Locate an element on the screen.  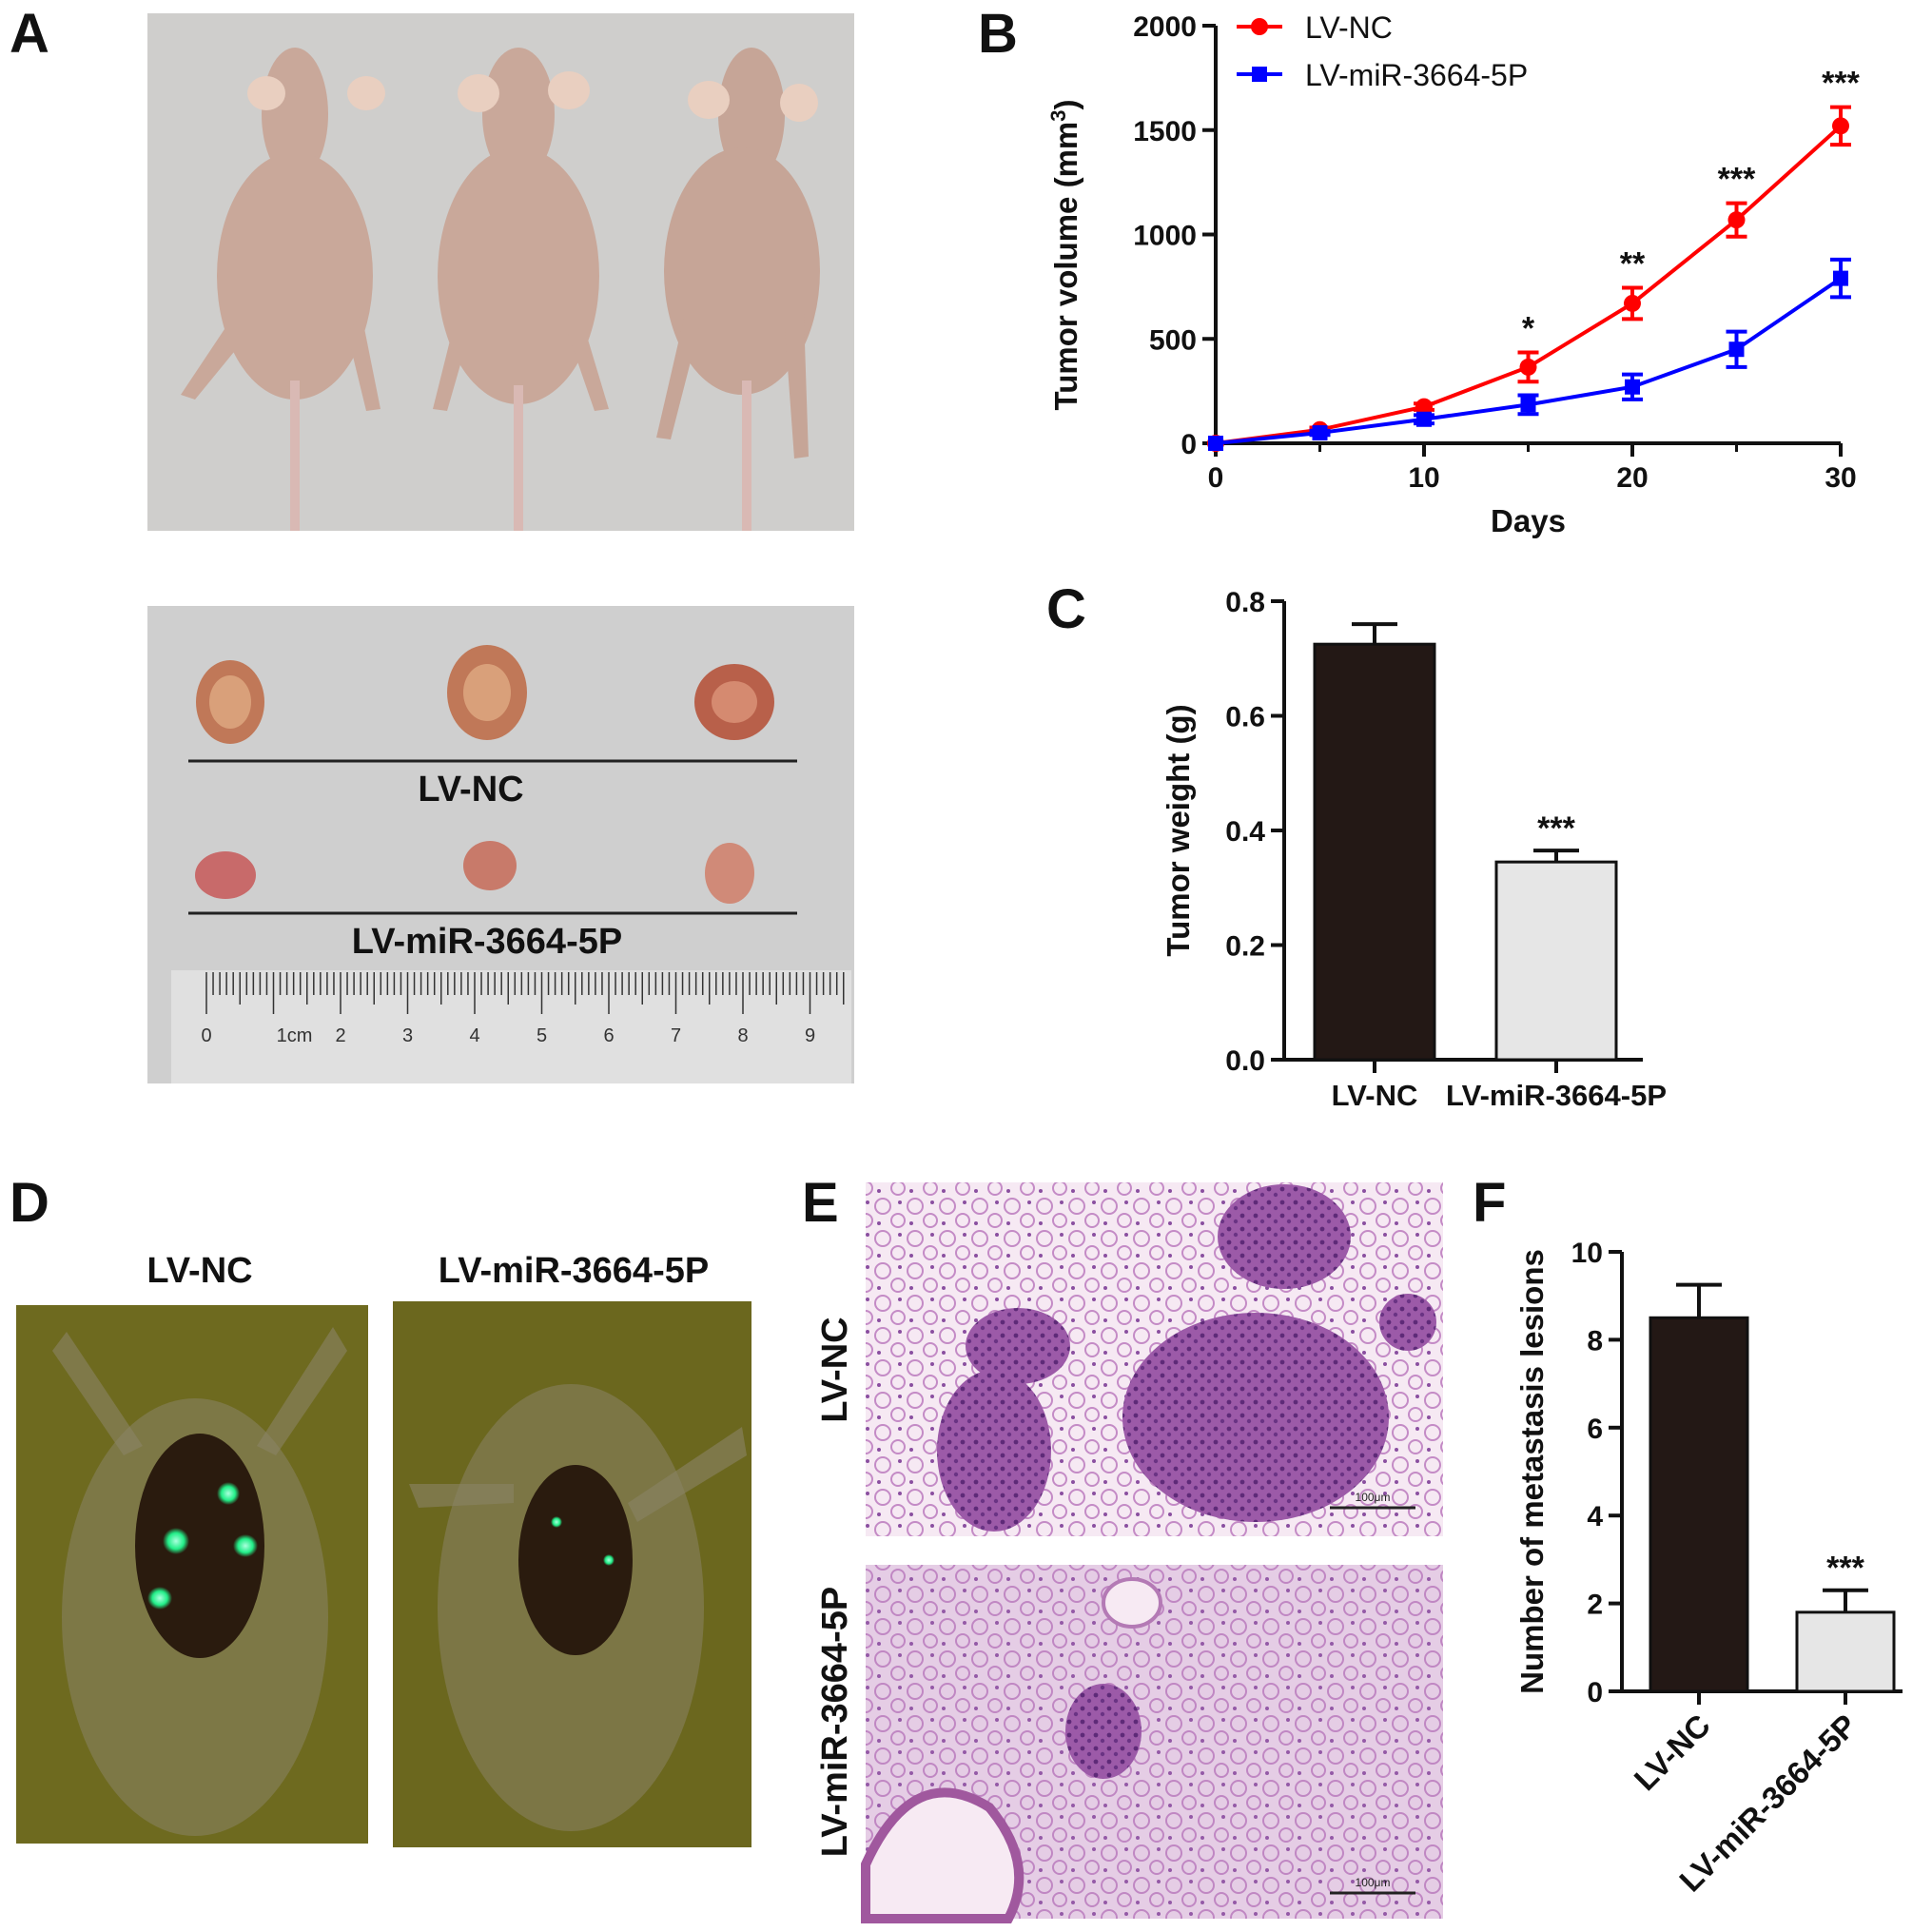
chart-b-ytick-label: 0 is located at coordinates (1189, 445).